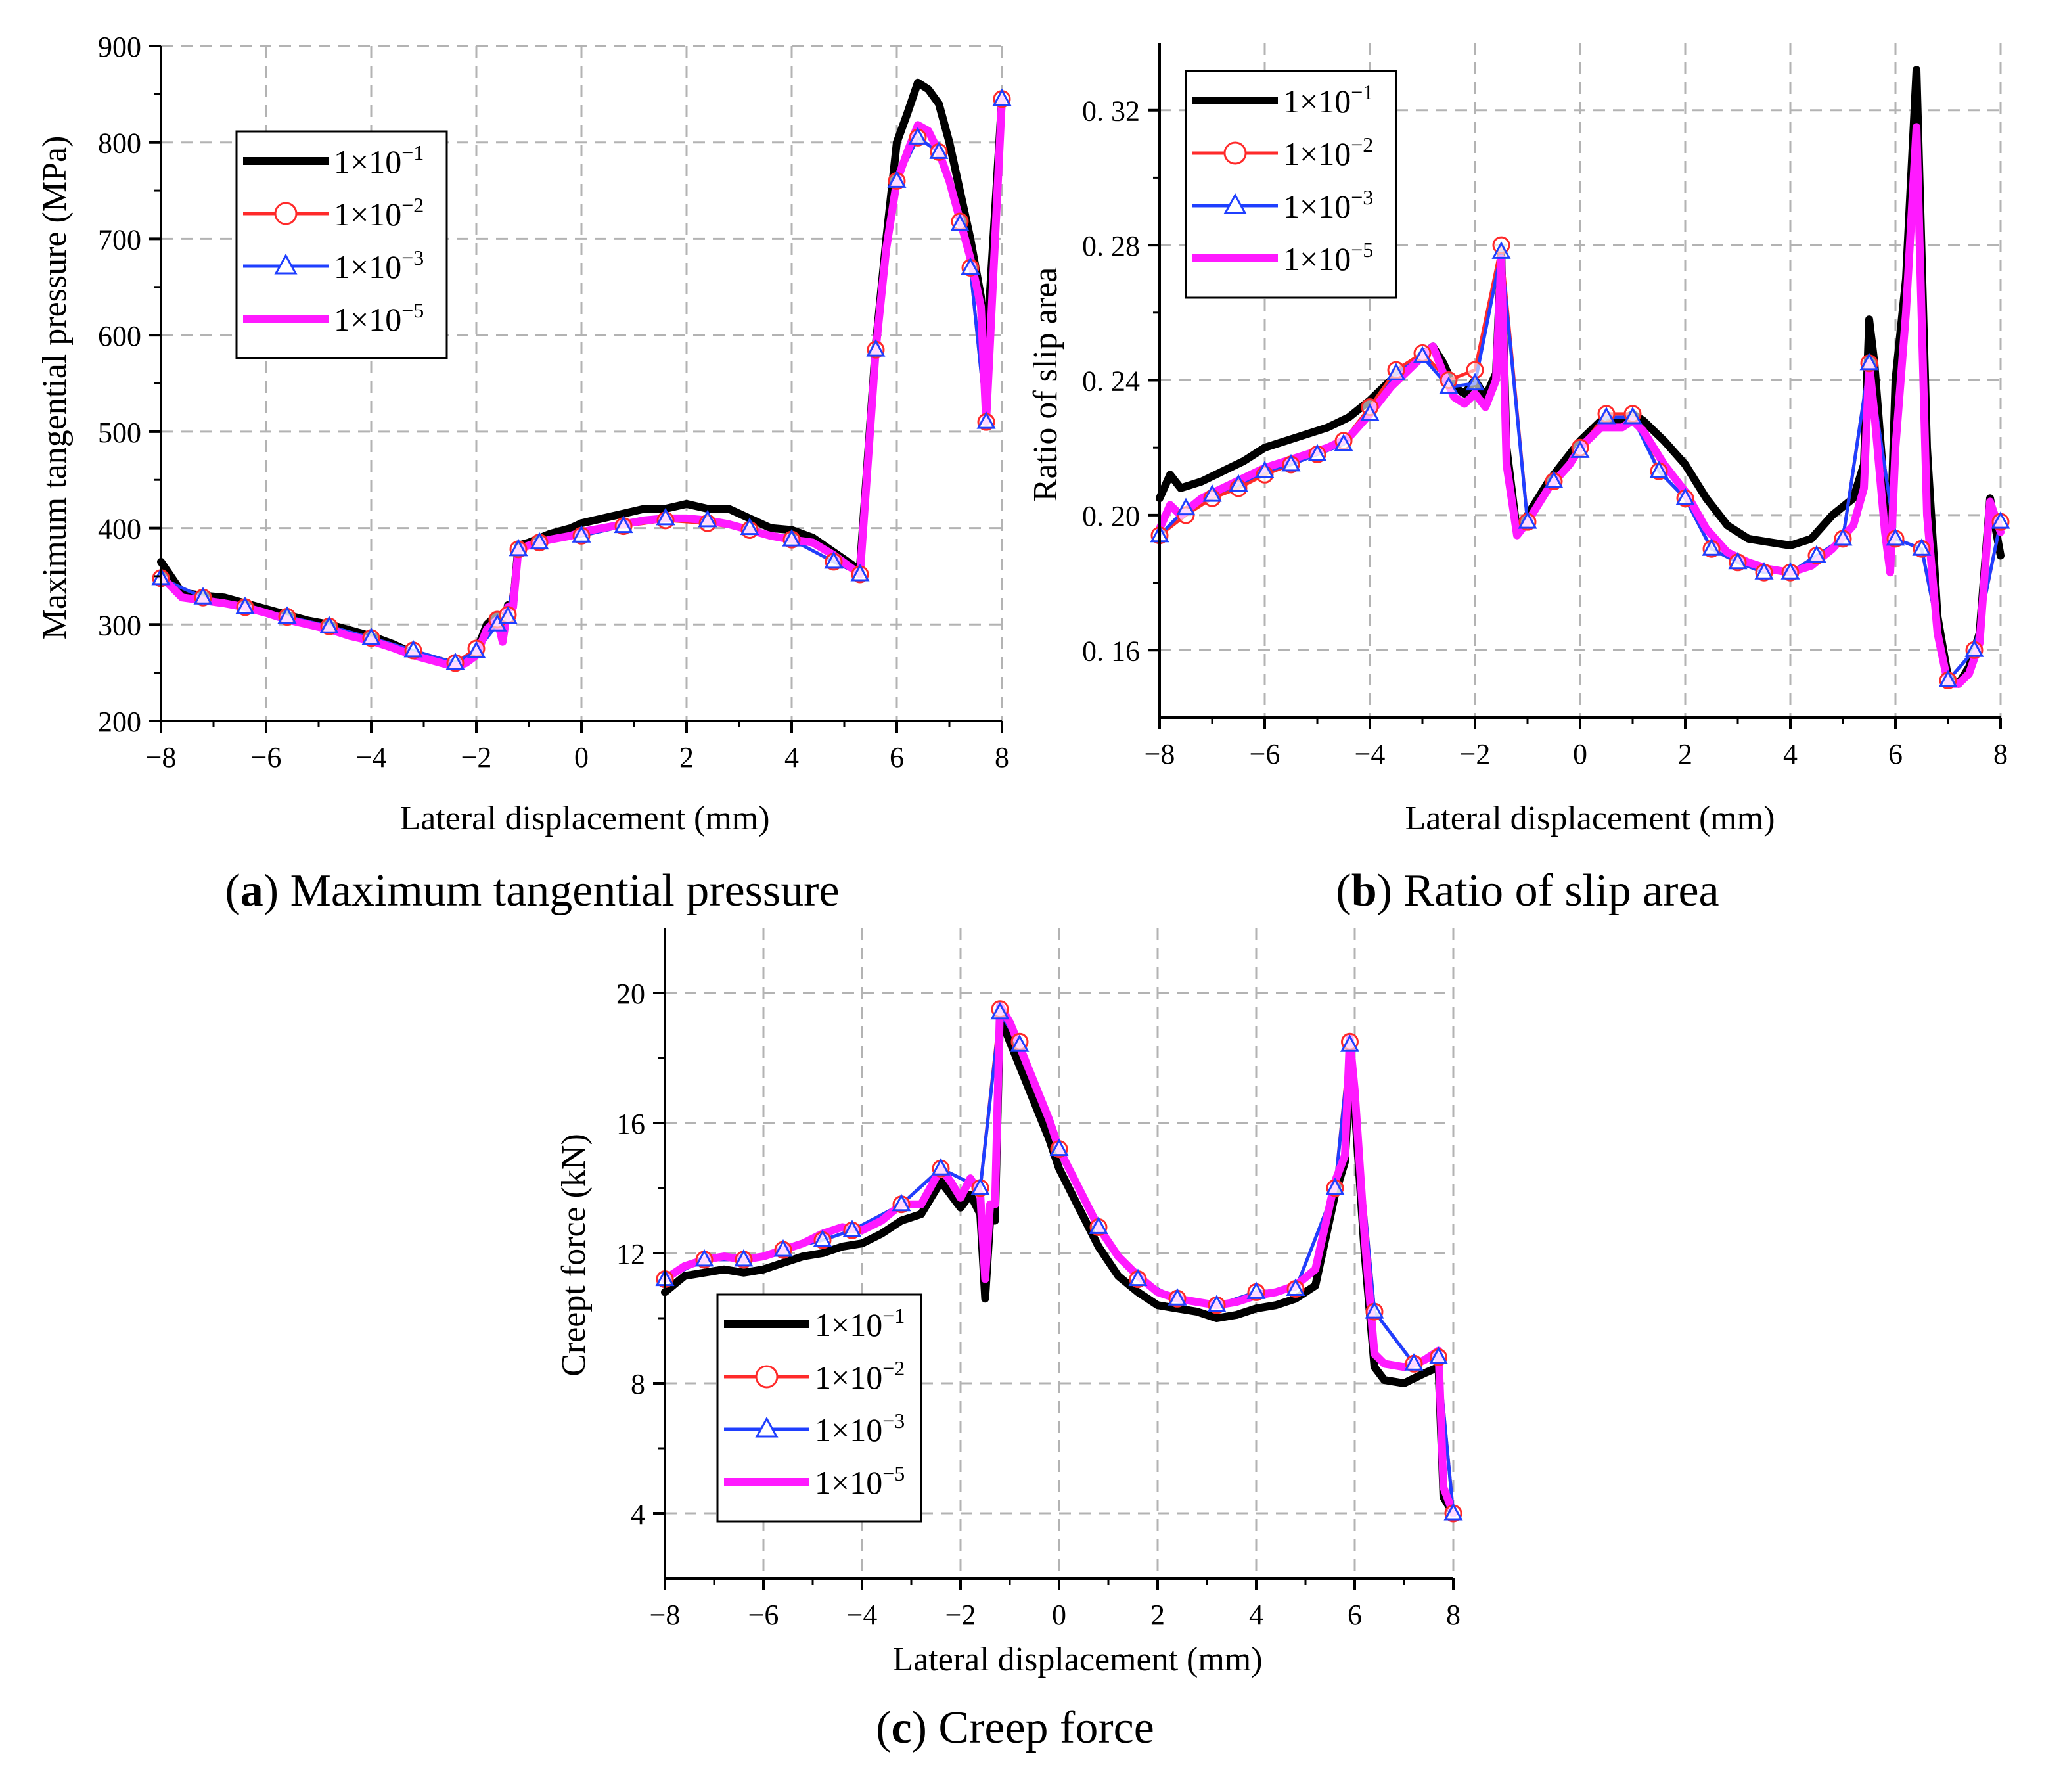 Image resolution: width=2063 pixels, height=1792 pixels. I want to click on y-tick-label: 600, so click(119, 336).